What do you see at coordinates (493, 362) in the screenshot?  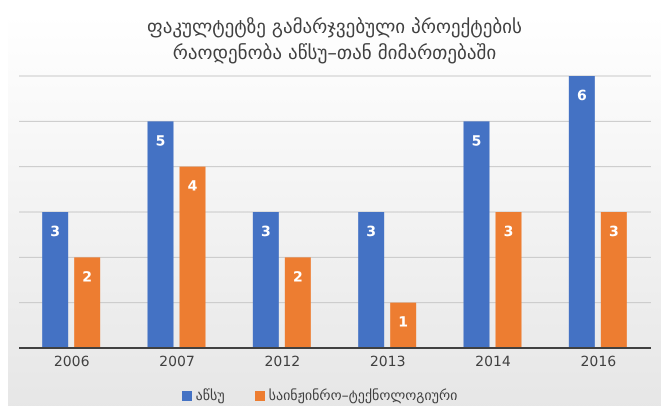 I see `x-tick-label: 2014` at bounding box center [493, 362].